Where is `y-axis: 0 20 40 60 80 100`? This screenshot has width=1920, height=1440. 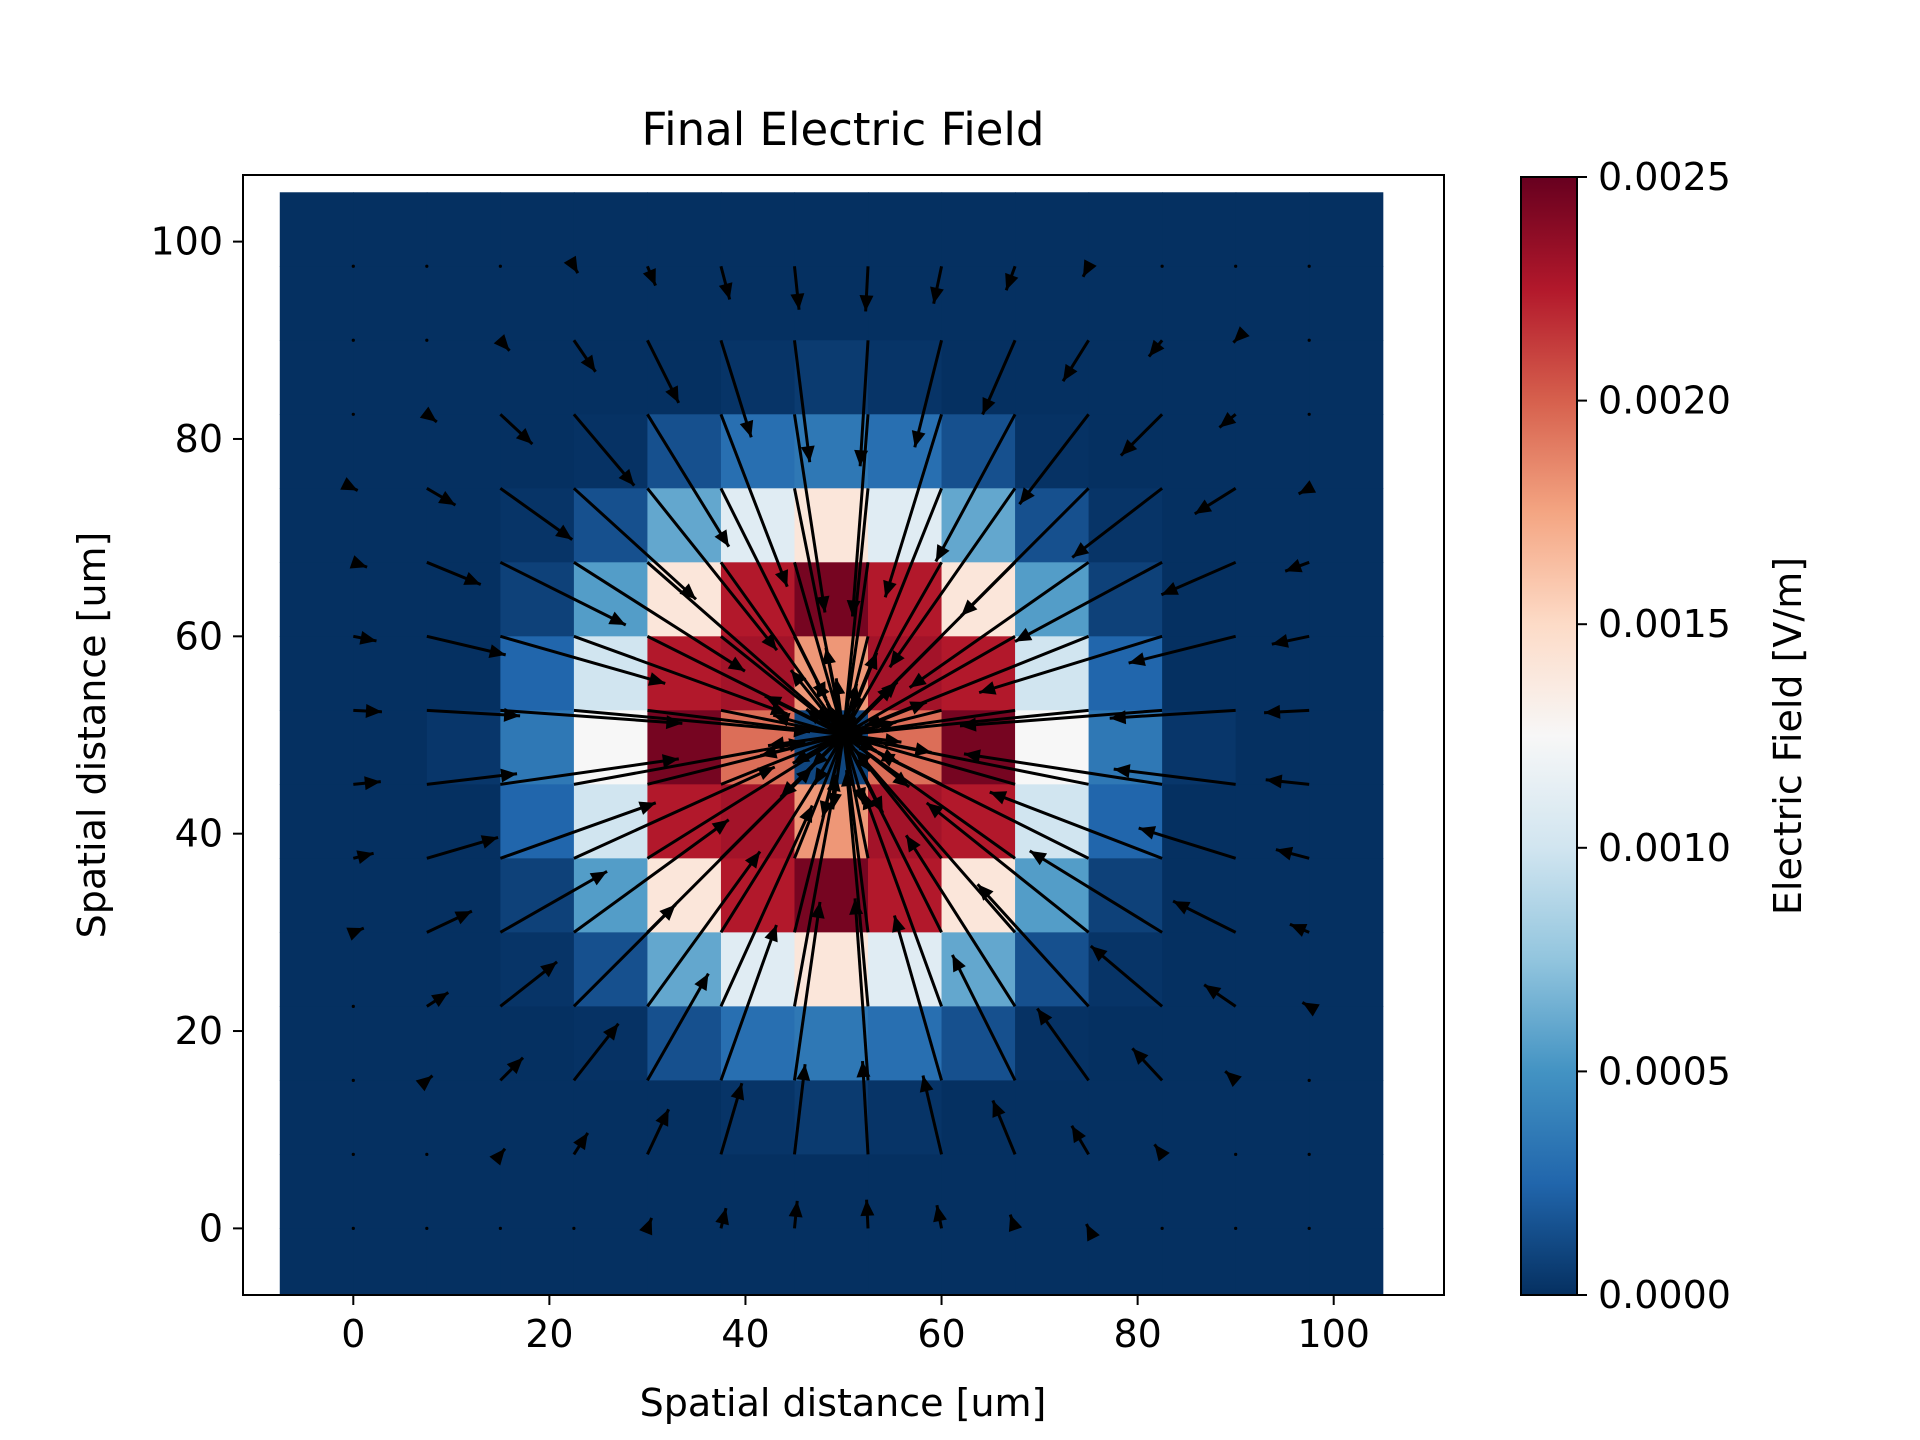
y-axis: 0 20 40 60 80 100 is located at coordinates (196, 735).